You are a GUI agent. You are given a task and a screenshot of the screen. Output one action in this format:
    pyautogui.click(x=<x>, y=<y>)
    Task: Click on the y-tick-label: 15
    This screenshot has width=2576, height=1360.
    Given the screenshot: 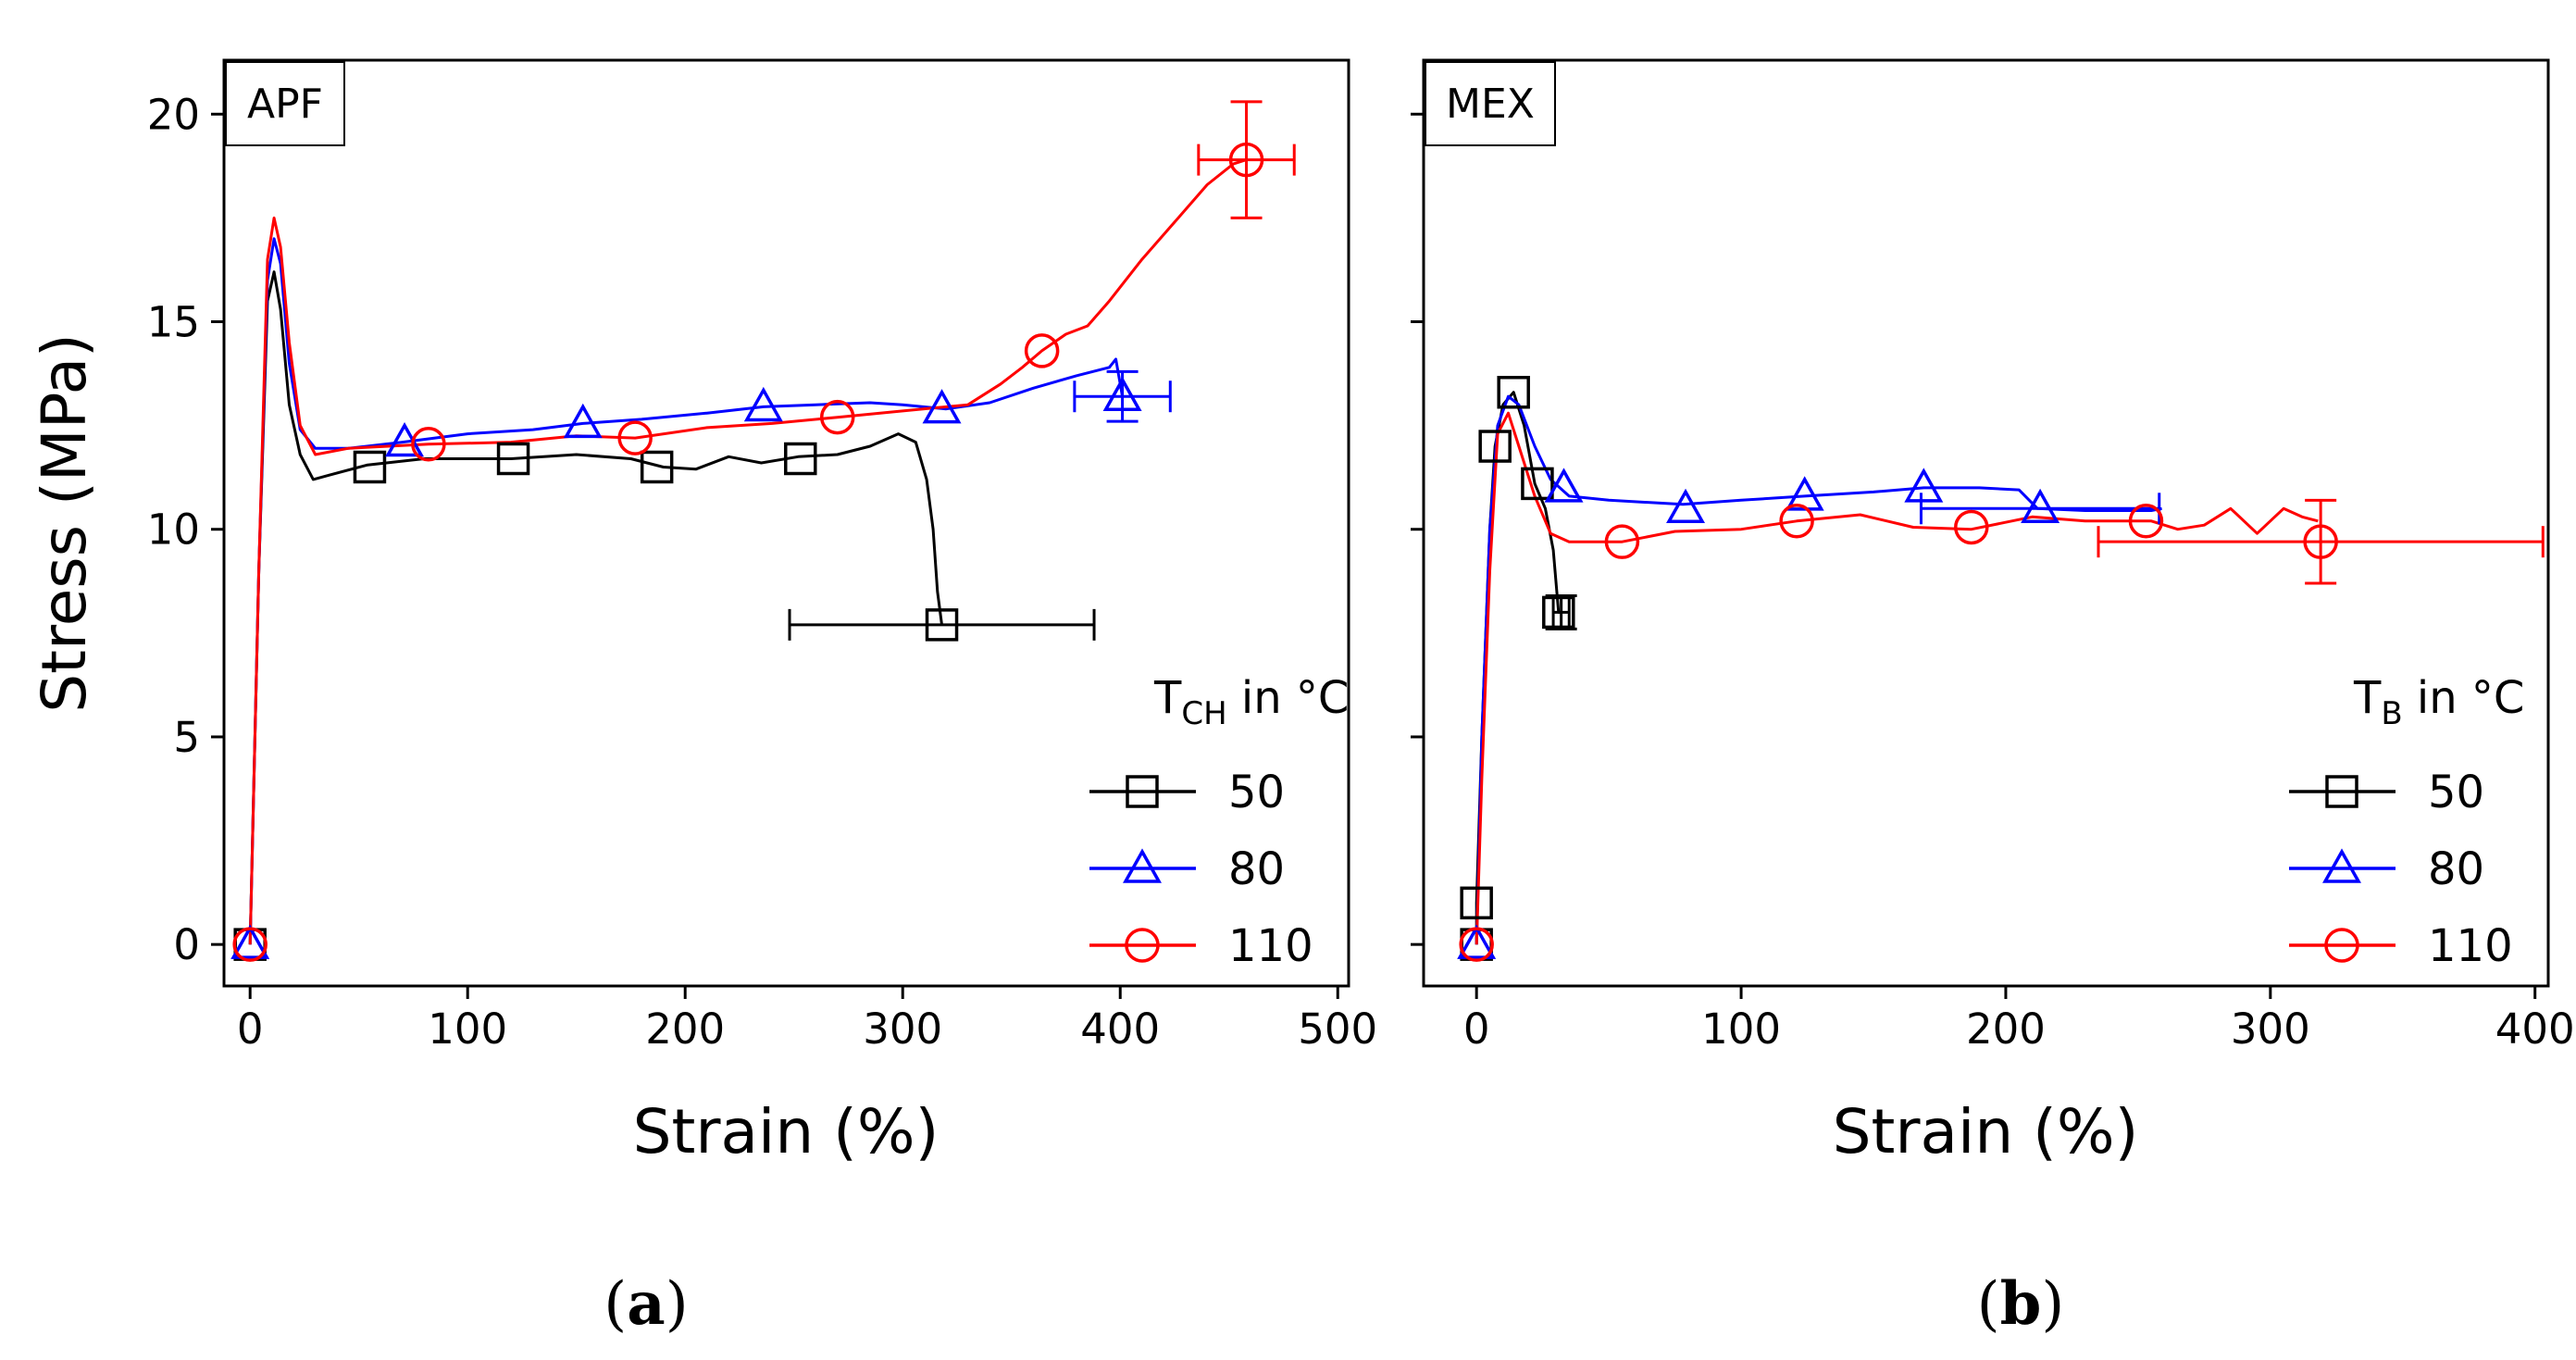 What is the action you would take?
    pyautogui.click(x=173, y=322)
    